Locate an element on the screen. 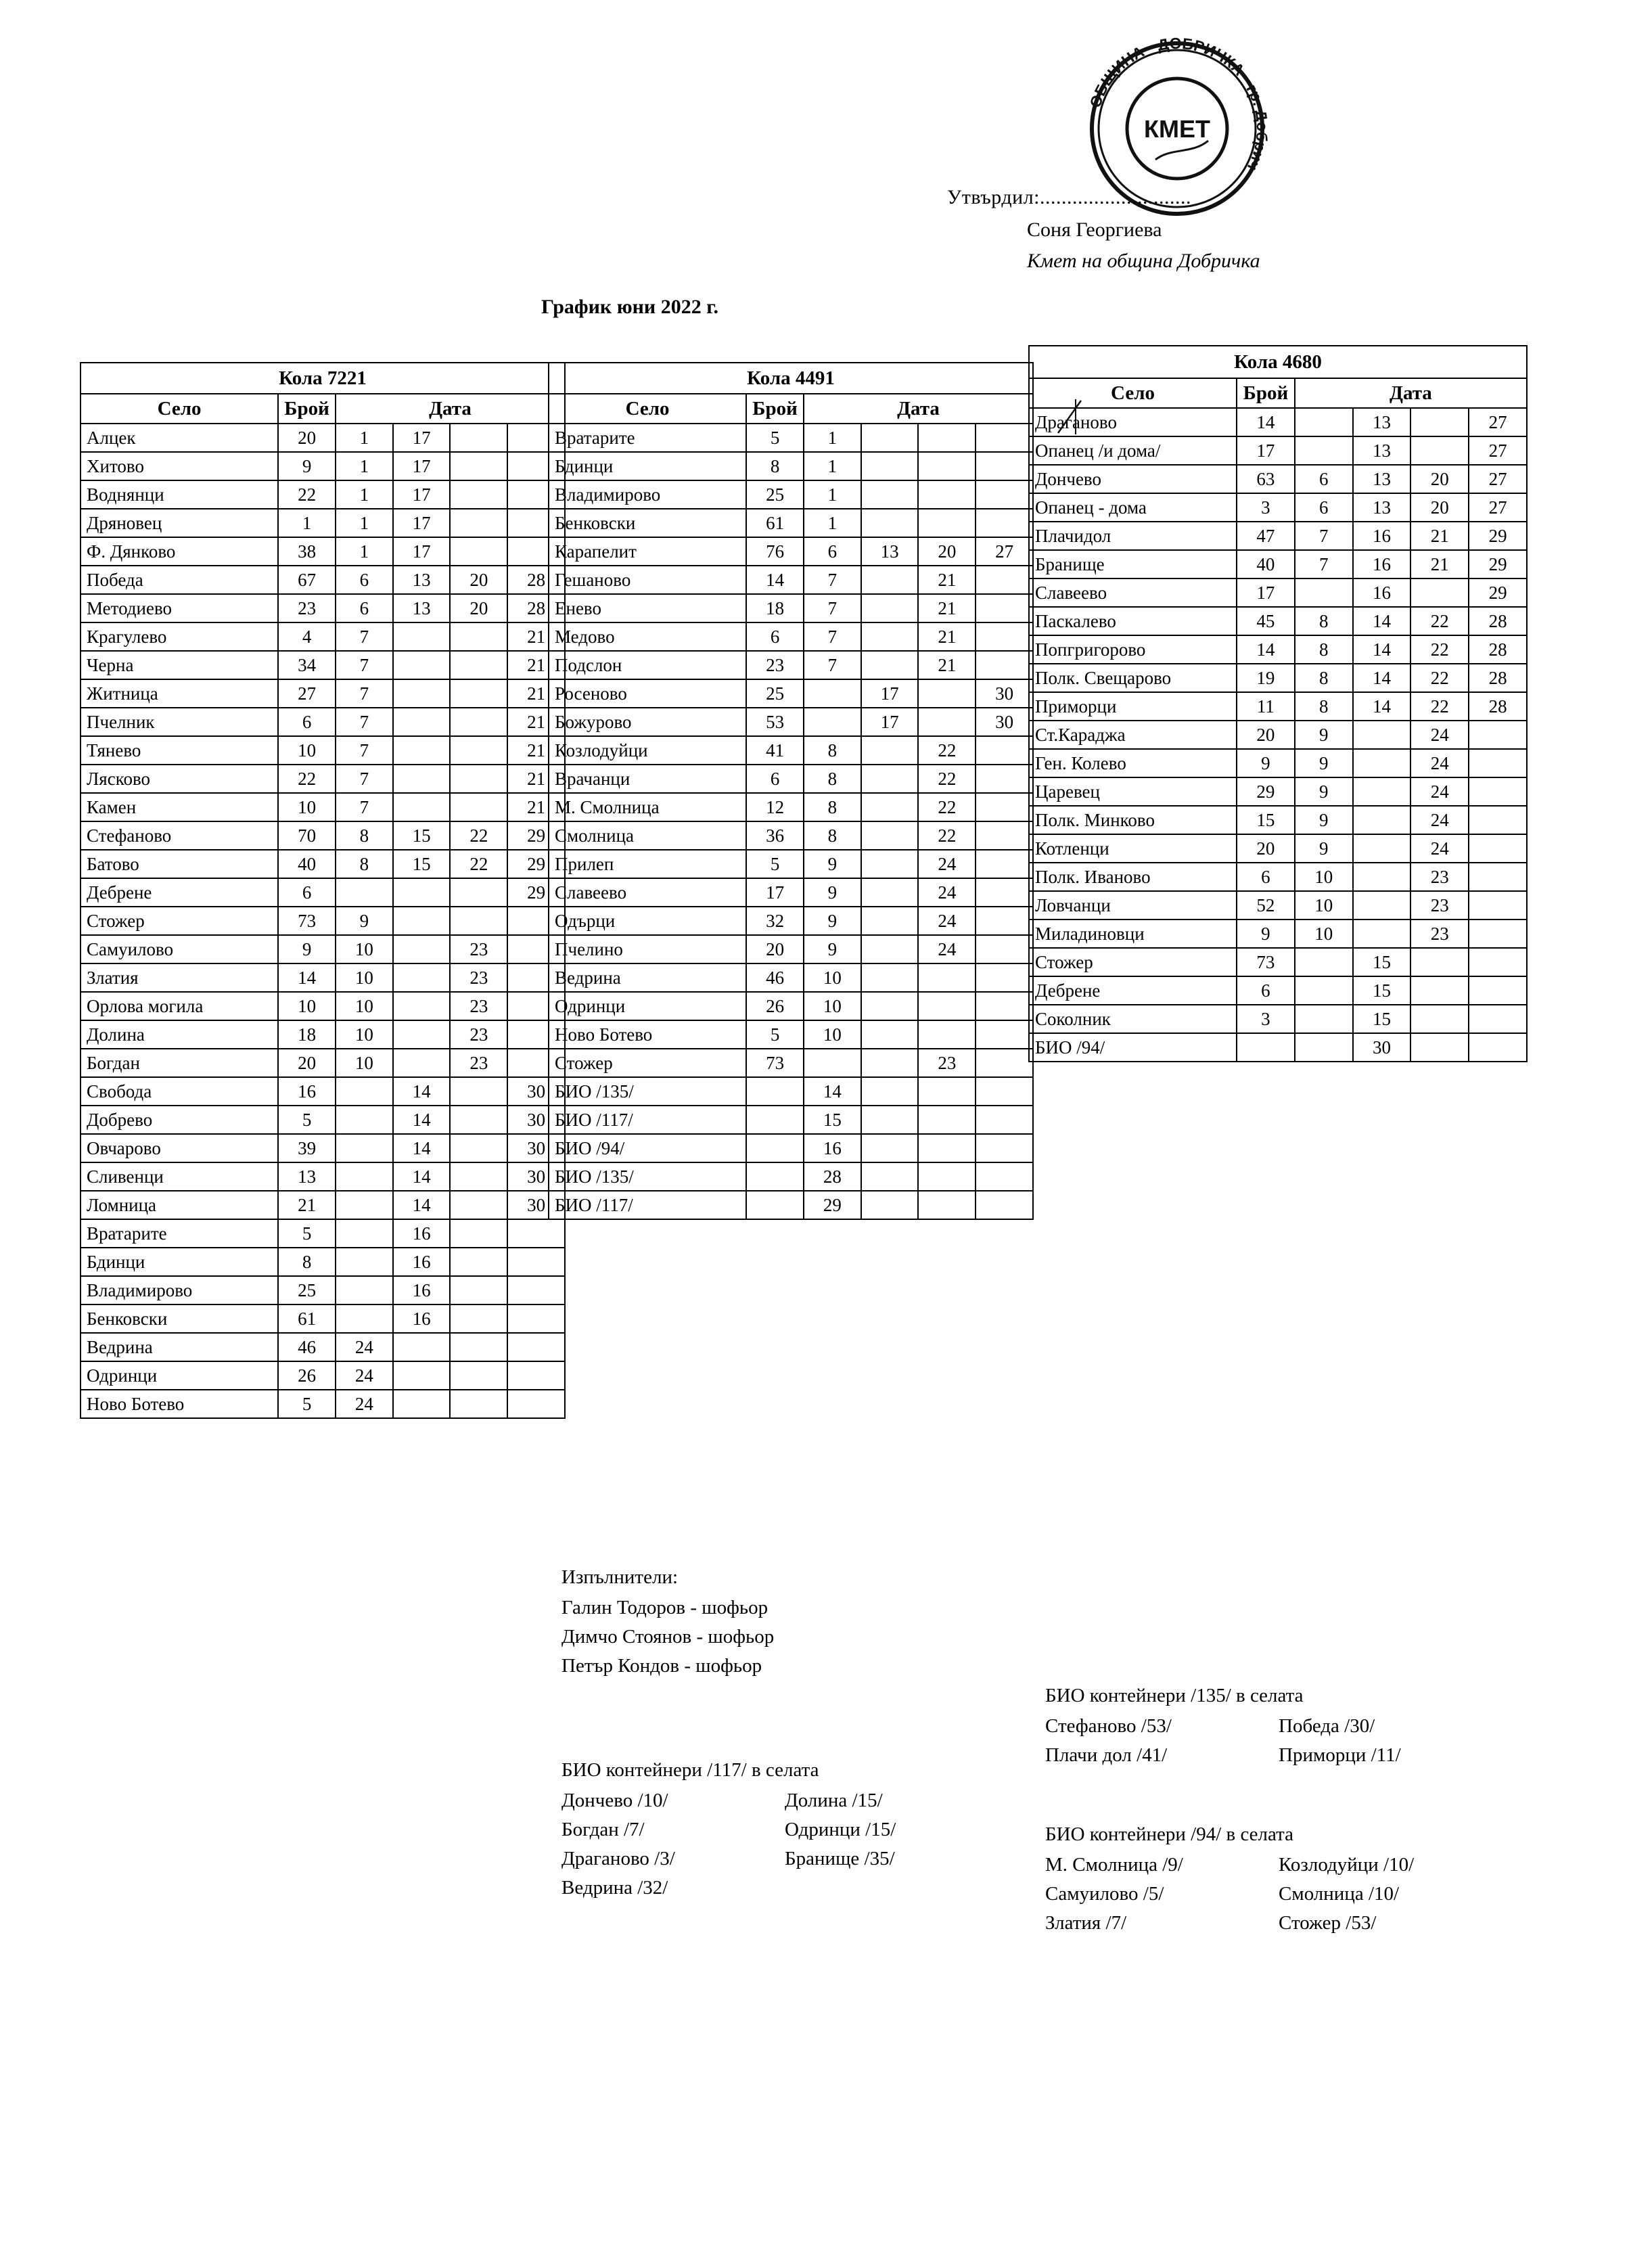  table-row: Владимирово 25 1 is located at coordinates (791, 494).